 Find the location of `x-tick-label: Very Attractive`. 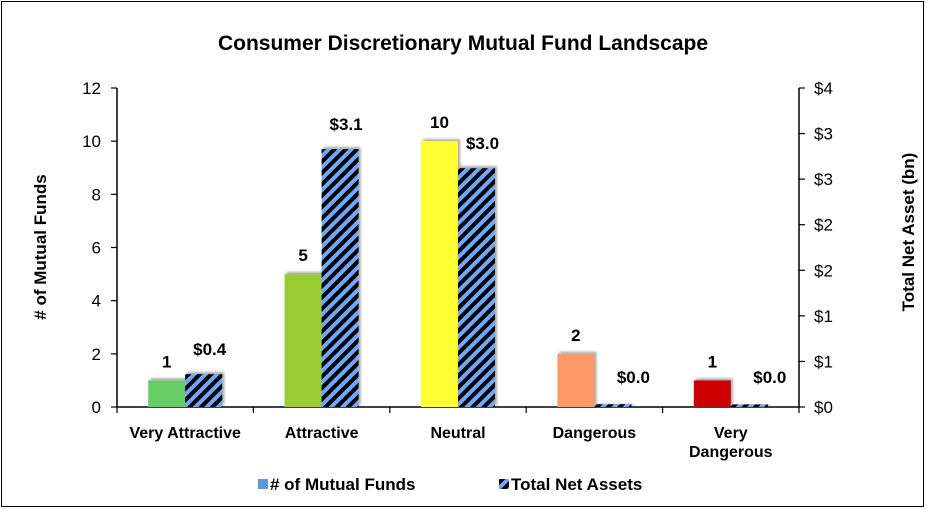

x-tick-label: Very Attractive is located at coordinates (185, 433).